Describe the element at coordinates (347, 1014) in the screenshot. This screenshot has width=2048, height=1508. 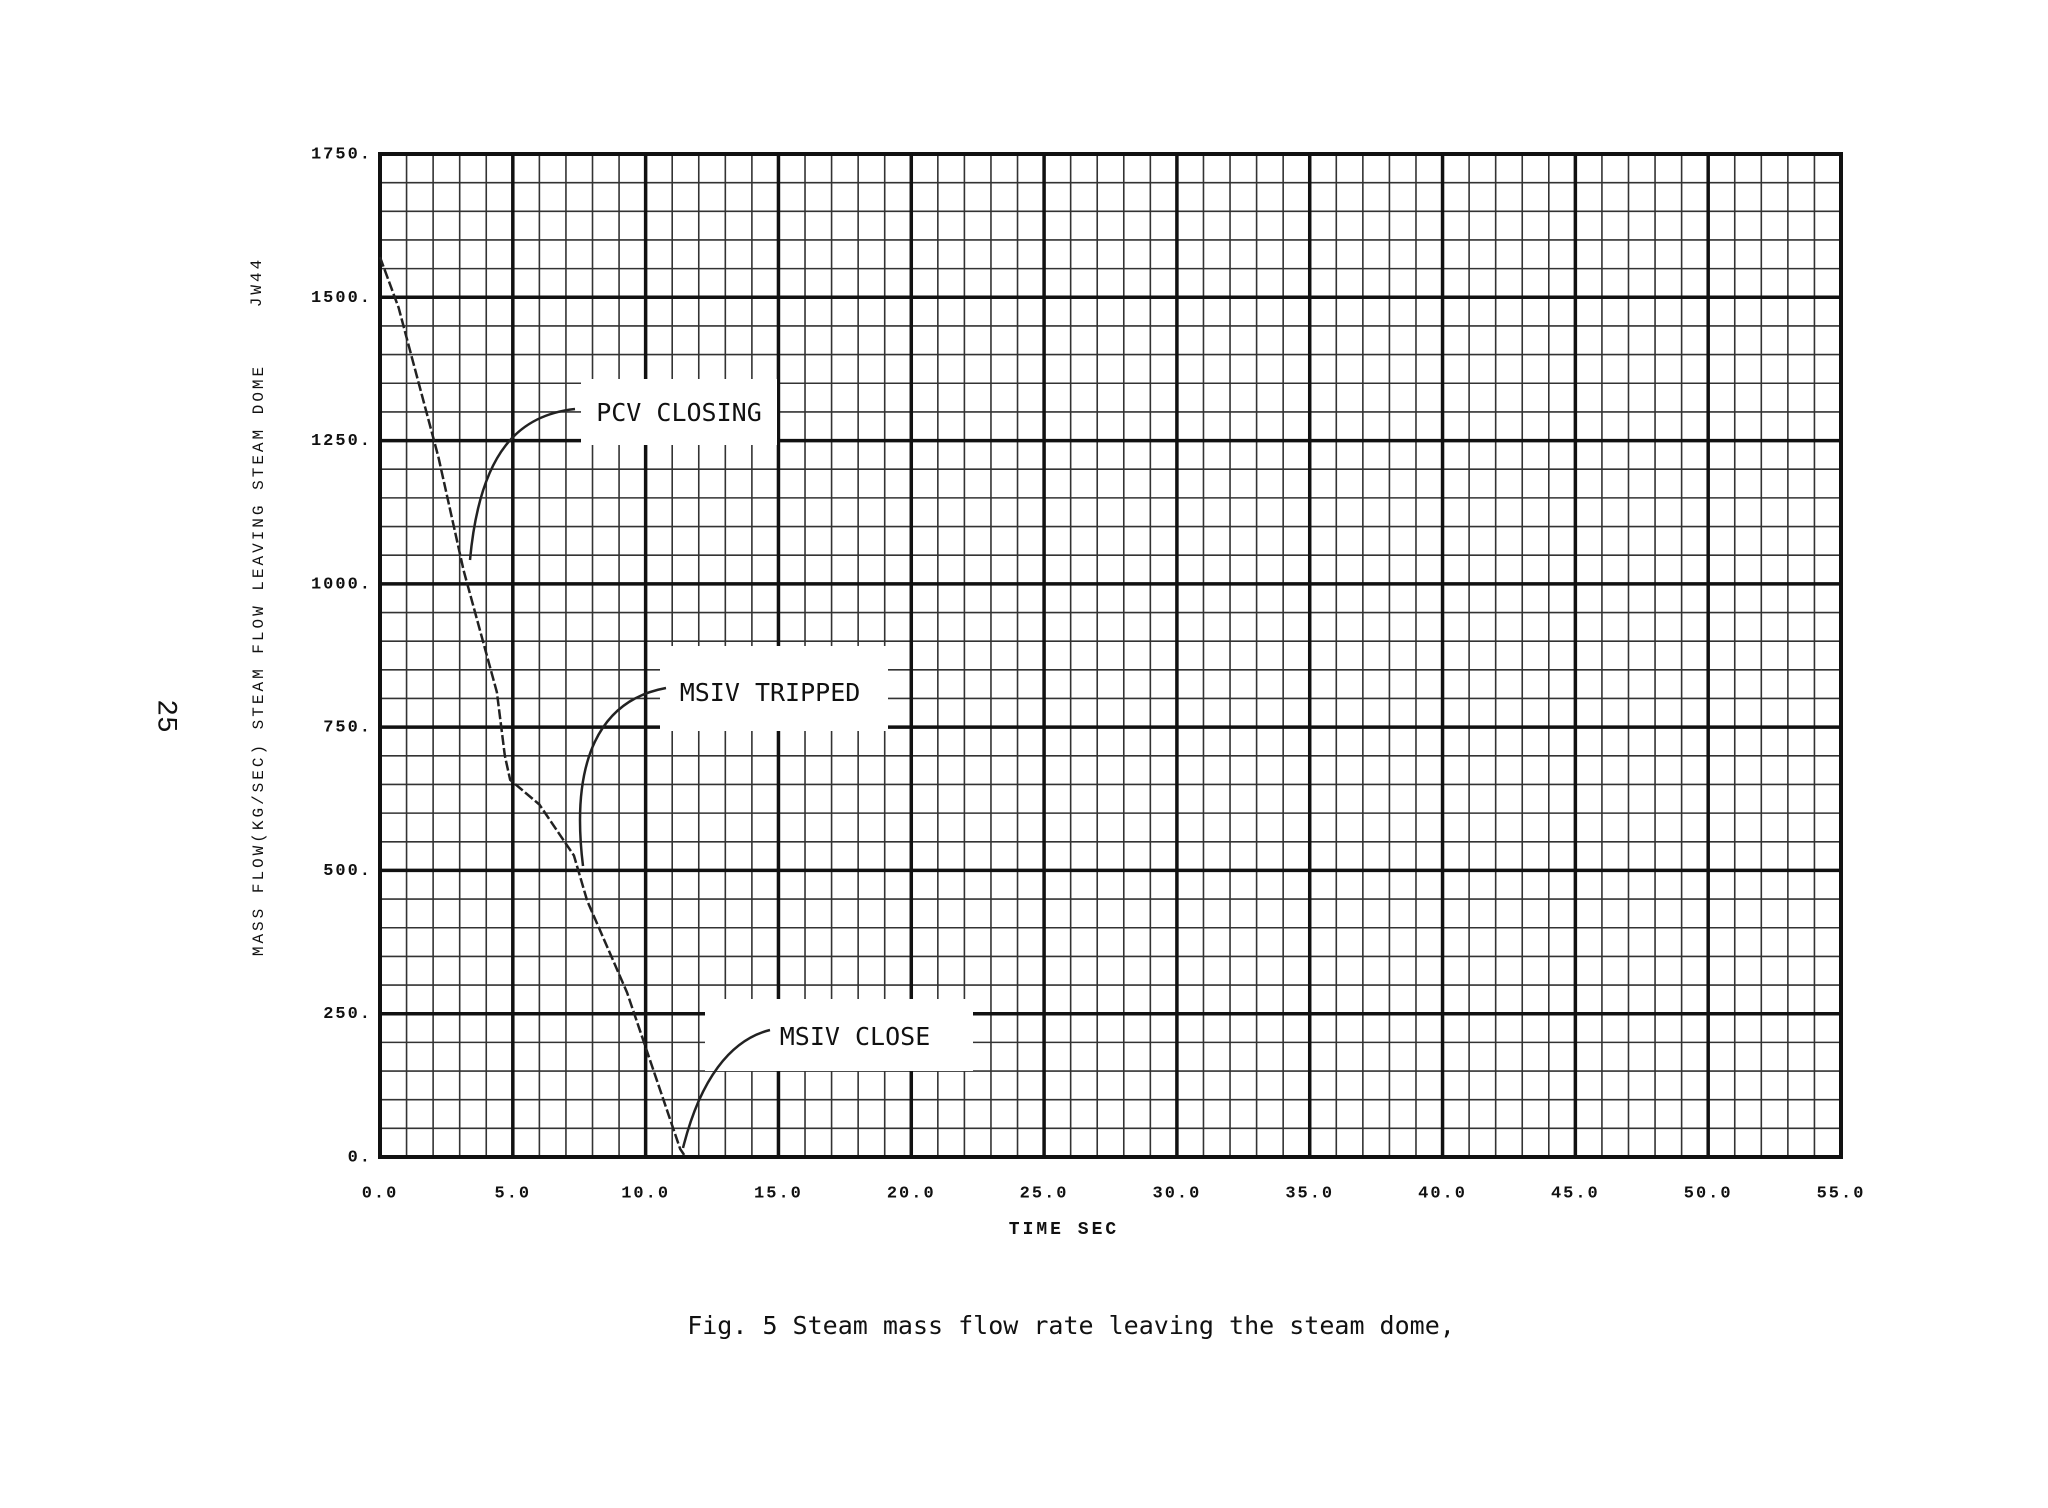
I see `y-tick-label: 250.` at that location.